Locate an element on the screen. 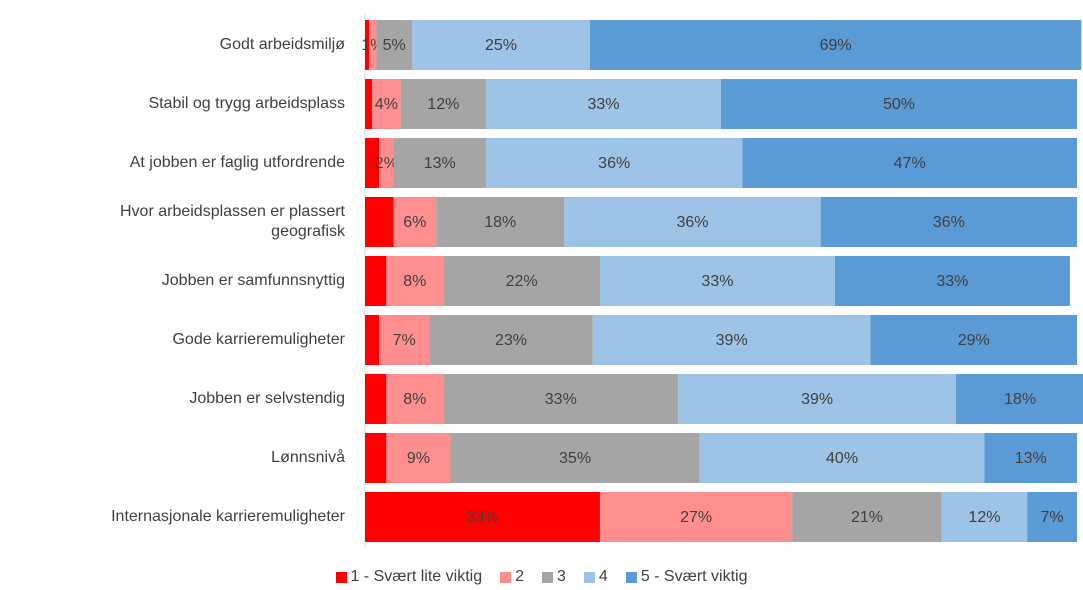 The width and height of the screenshot is (1083, 590). legend-item: 4 is located at coordinates (595, 577).